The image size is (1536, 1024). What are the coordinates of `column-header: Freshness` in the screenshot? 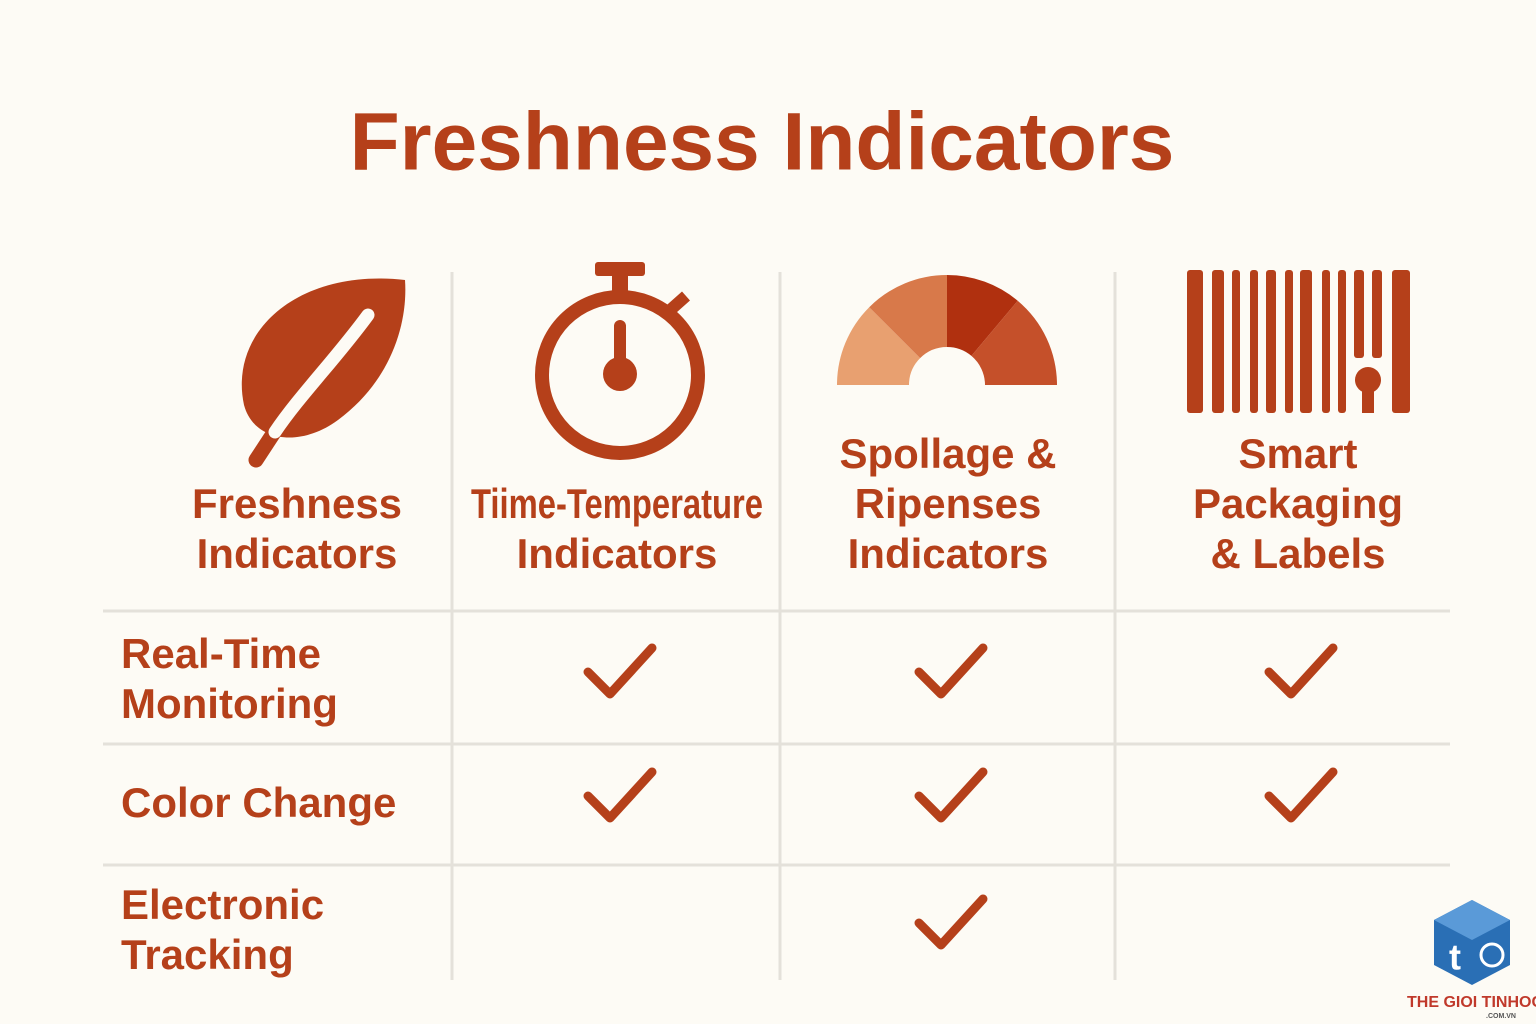 It's located at (297, 503).